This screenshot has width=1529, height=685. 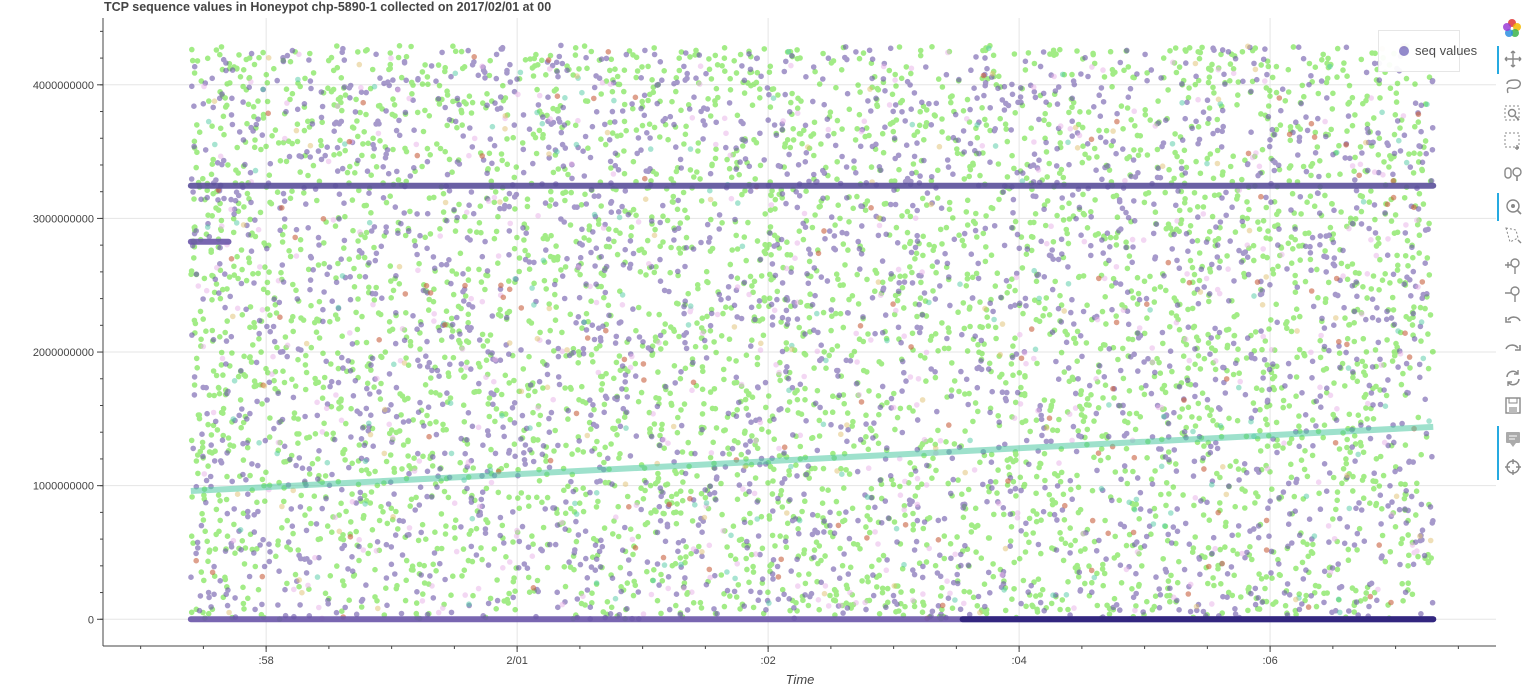 What do you see at coordinates (1018, 661) in the screenshot?
I see `x-tick-label: :04` at bounding box center [1018, 661].